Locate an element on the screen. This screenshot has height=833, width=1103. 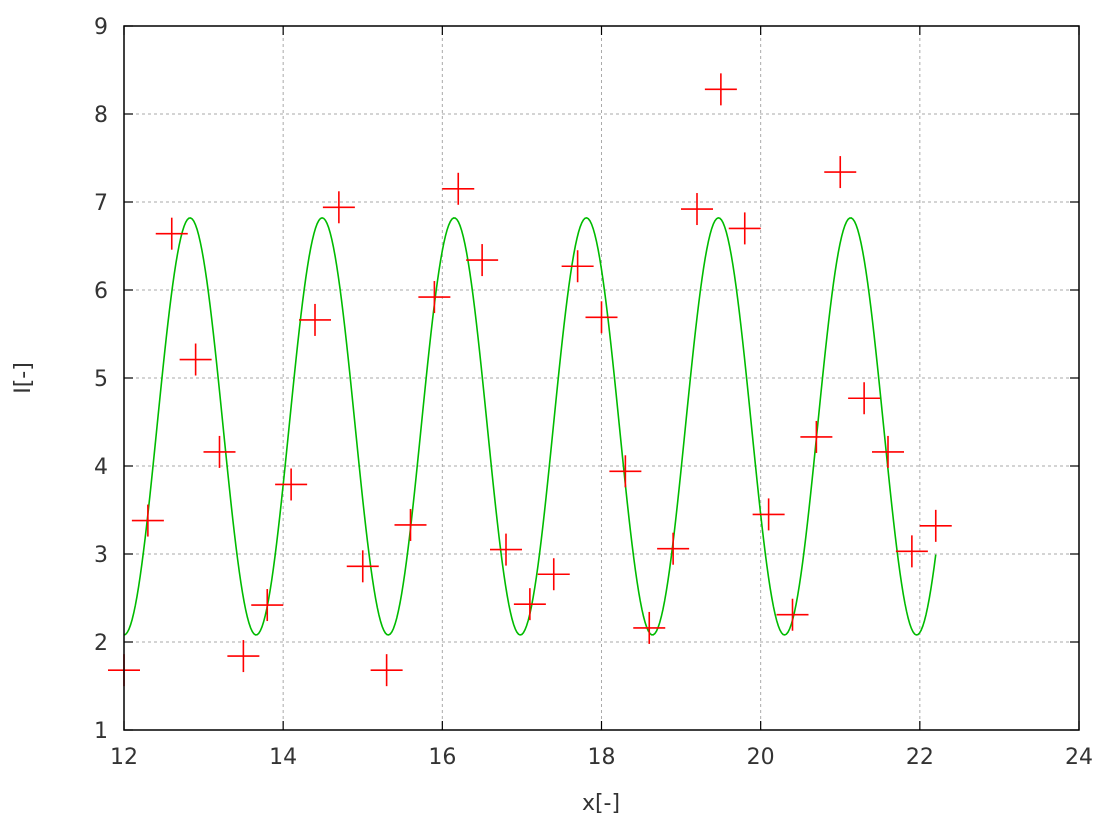
y-tick-label: 5 is located at coordinates (101, 379).